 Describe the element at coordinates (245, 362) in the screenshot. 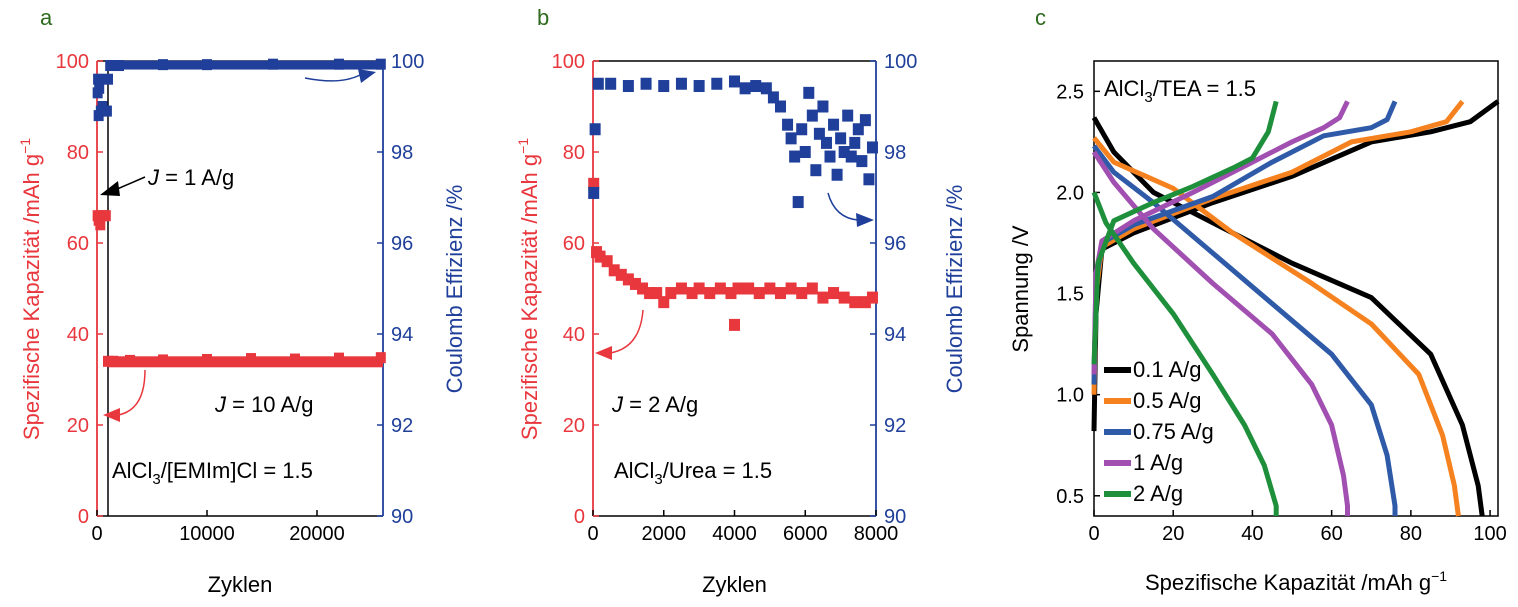

I see `panel-a-capacity-band` at that location.